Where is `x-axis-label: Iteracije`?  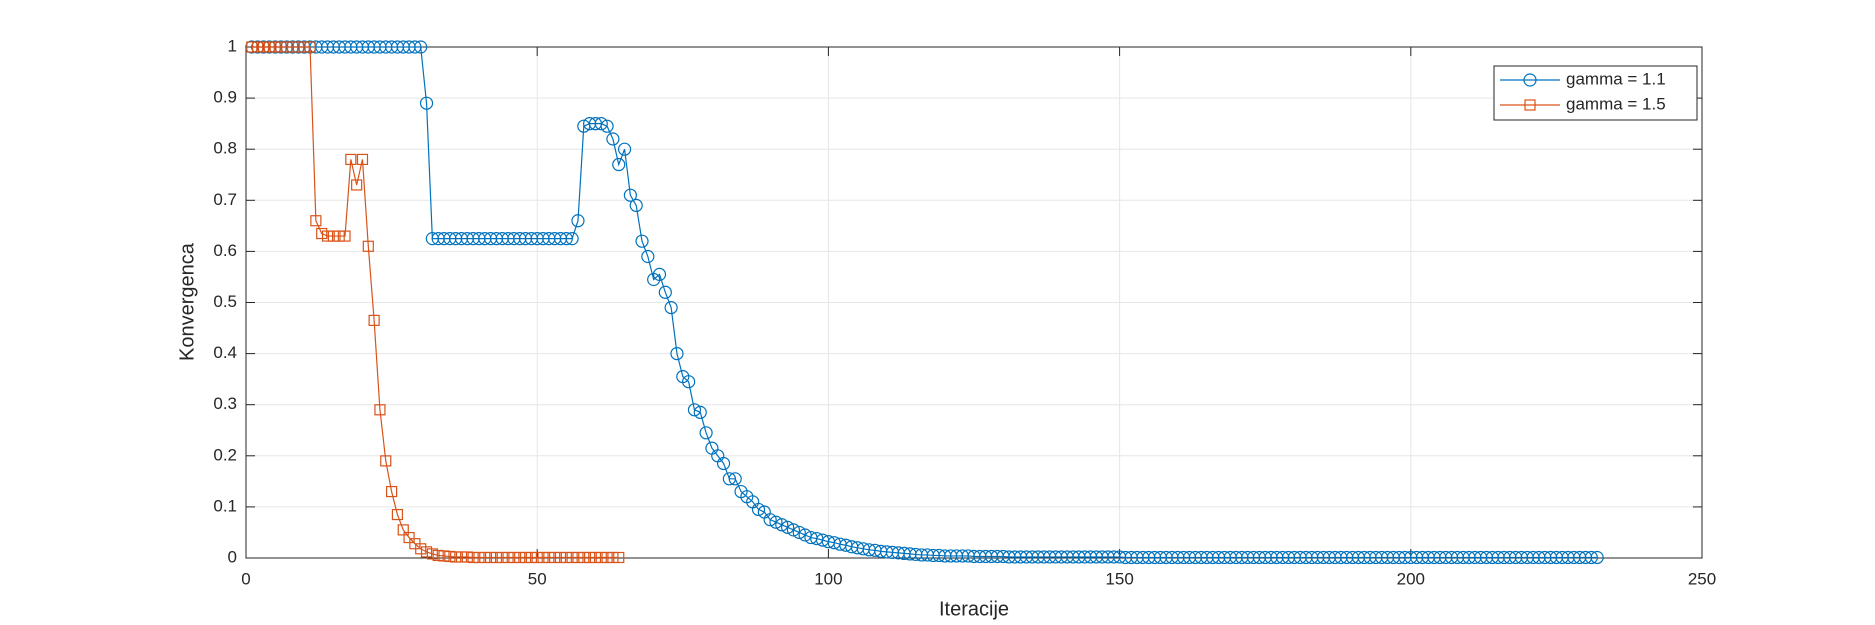 x-axis-label: Iteracije is located at coordinates (974, 609).